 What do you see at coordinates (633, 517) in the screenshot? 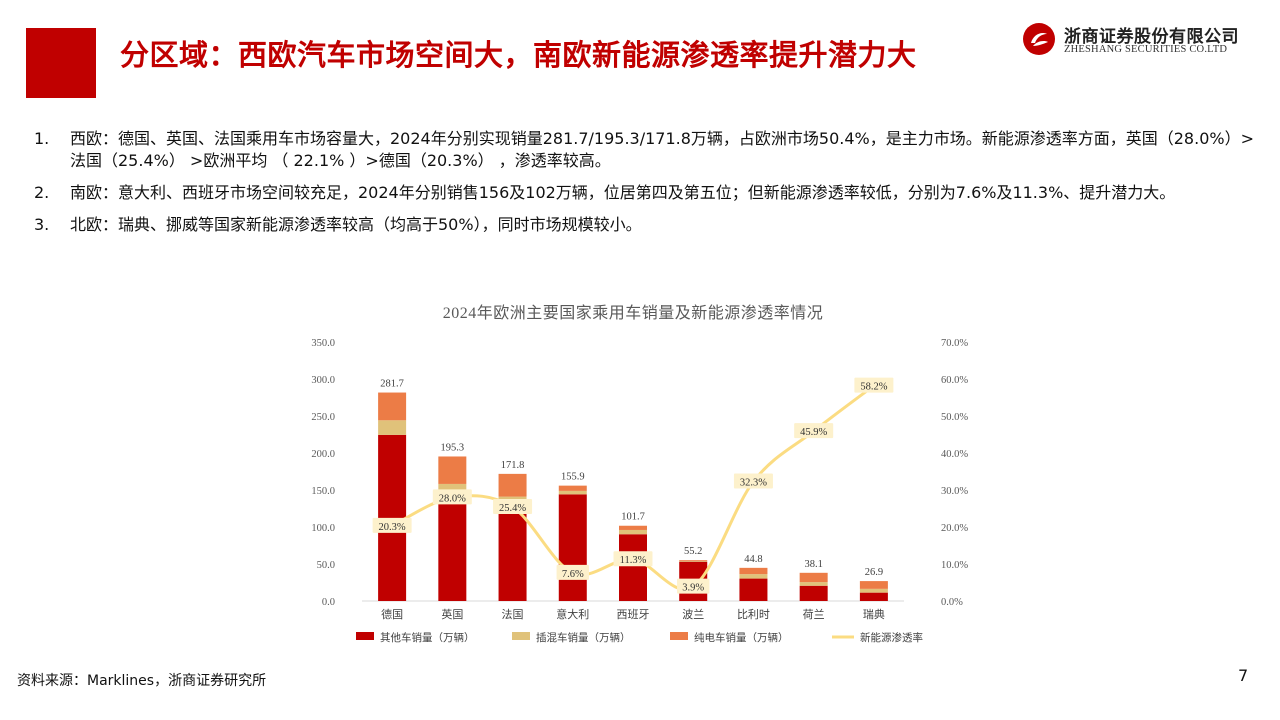
I see `bar-total-label: 101.7` at bounding box center [633, 517].